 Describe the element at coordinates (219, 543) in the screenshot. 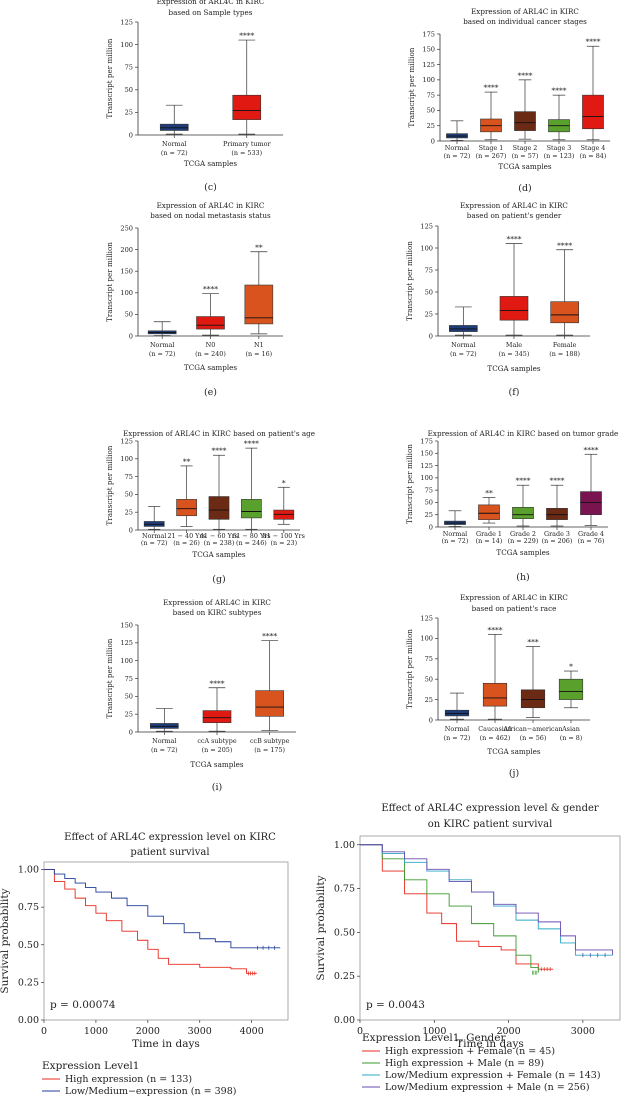

I see `category-n-label: (n = 238)` at that location.